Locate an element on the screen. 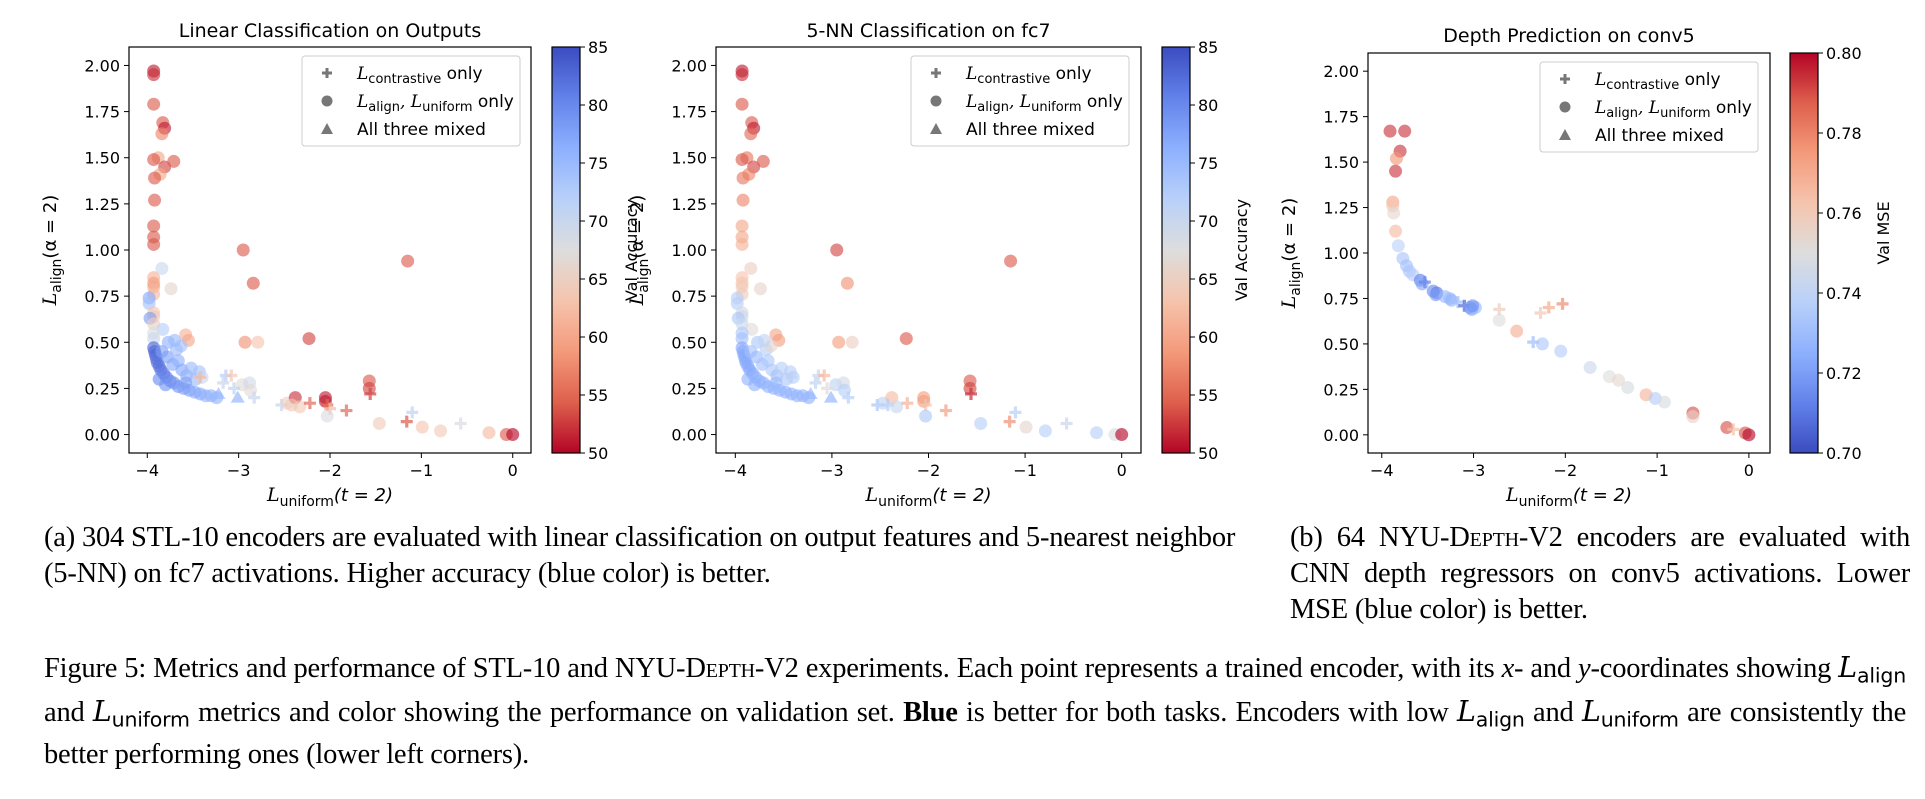  caption-text-4: -coordinates showing is located at coordinates (1714, 668).